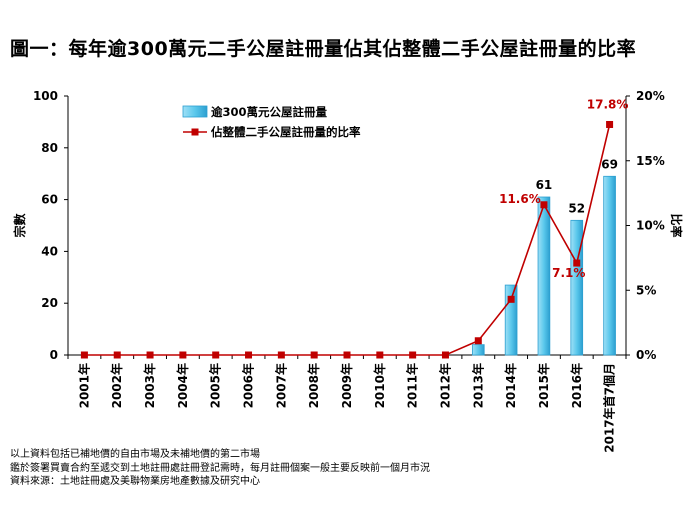 This screenshot has width=700, height=525. What do you see at coordinates (45, 96) in the screenshot?
I see `y-tick-label-left: 100` at bounding box center [45, 96].